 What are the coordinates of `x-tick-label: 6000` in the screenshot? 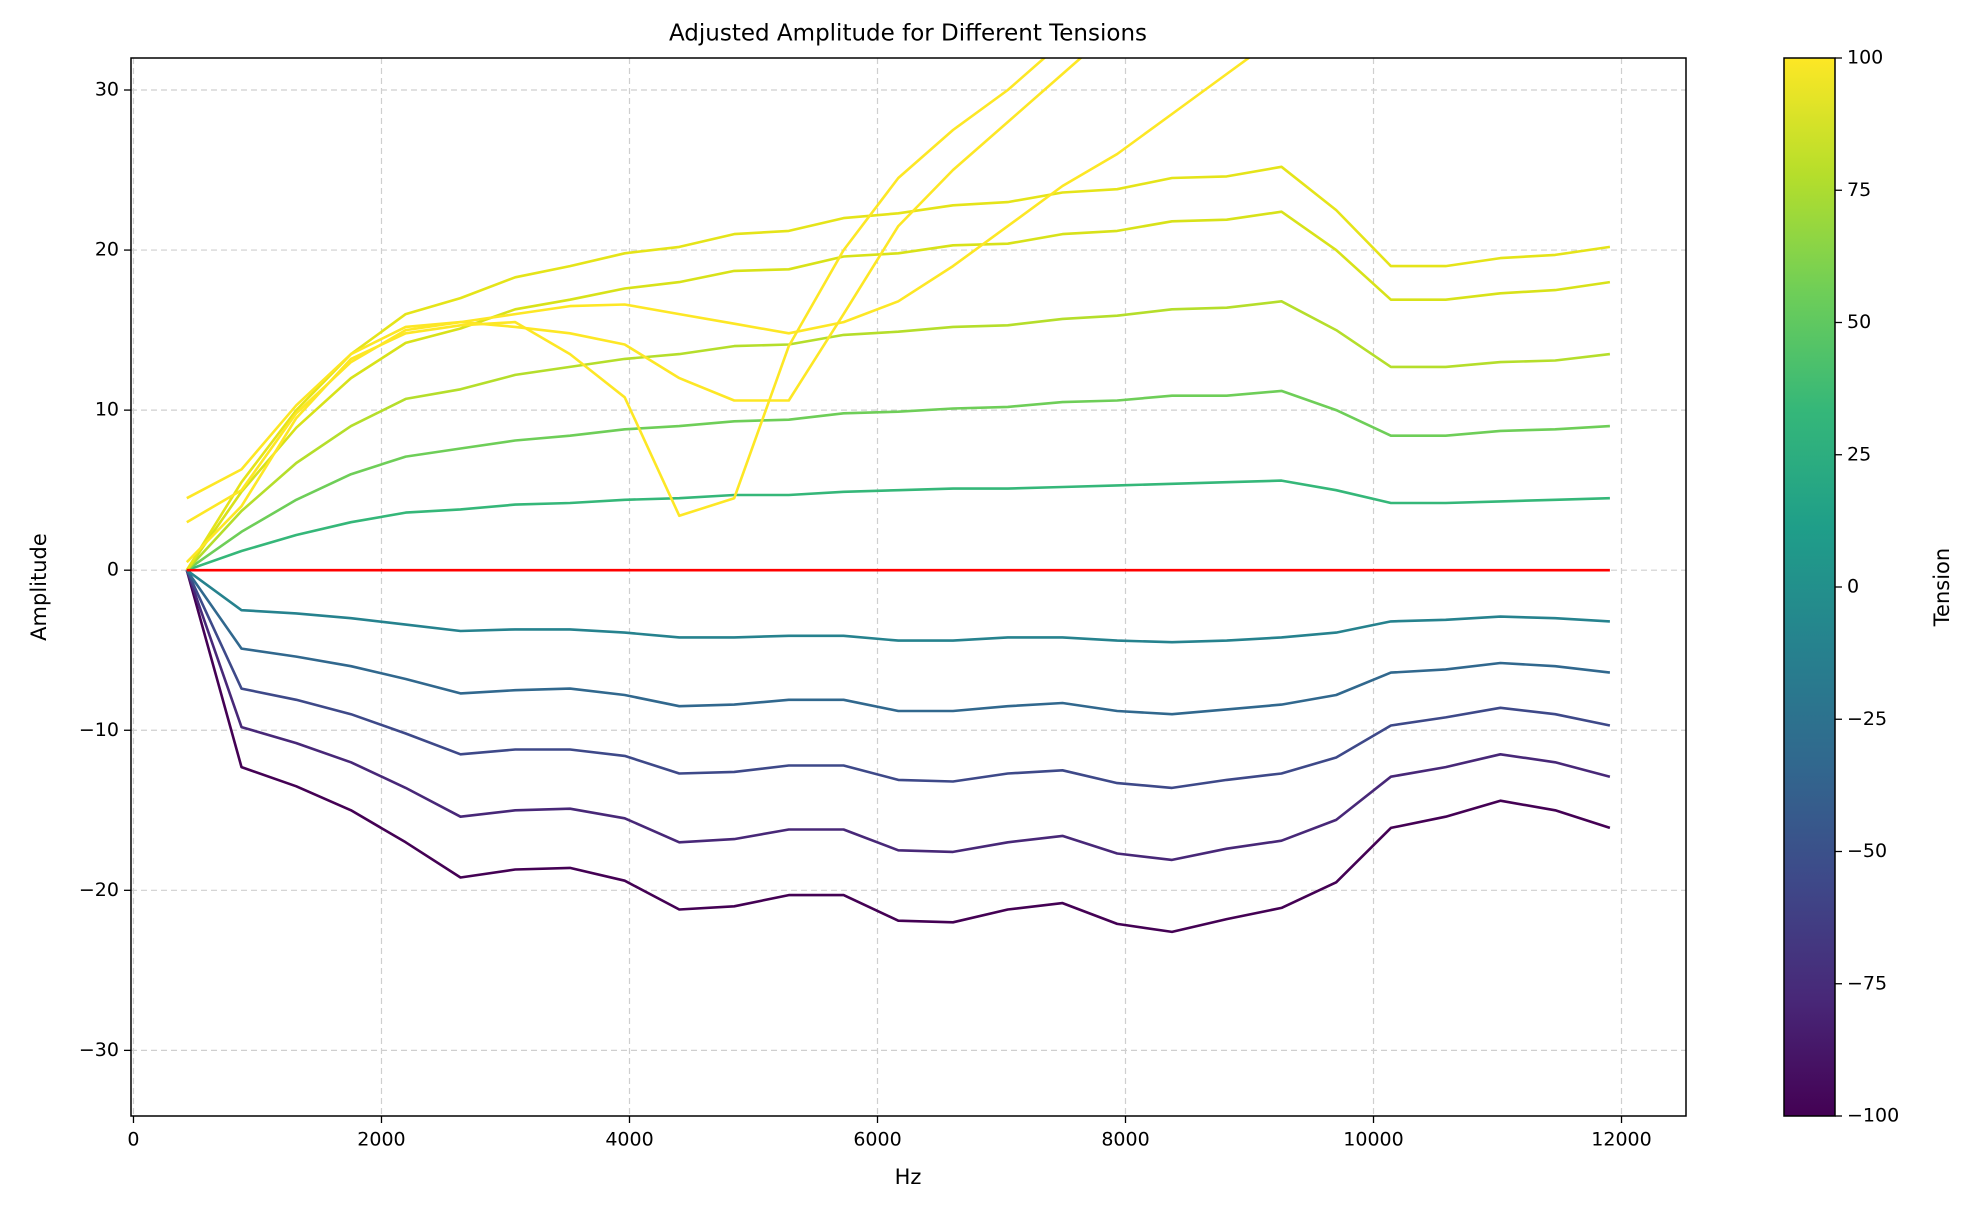 It's located at (877, 1140).